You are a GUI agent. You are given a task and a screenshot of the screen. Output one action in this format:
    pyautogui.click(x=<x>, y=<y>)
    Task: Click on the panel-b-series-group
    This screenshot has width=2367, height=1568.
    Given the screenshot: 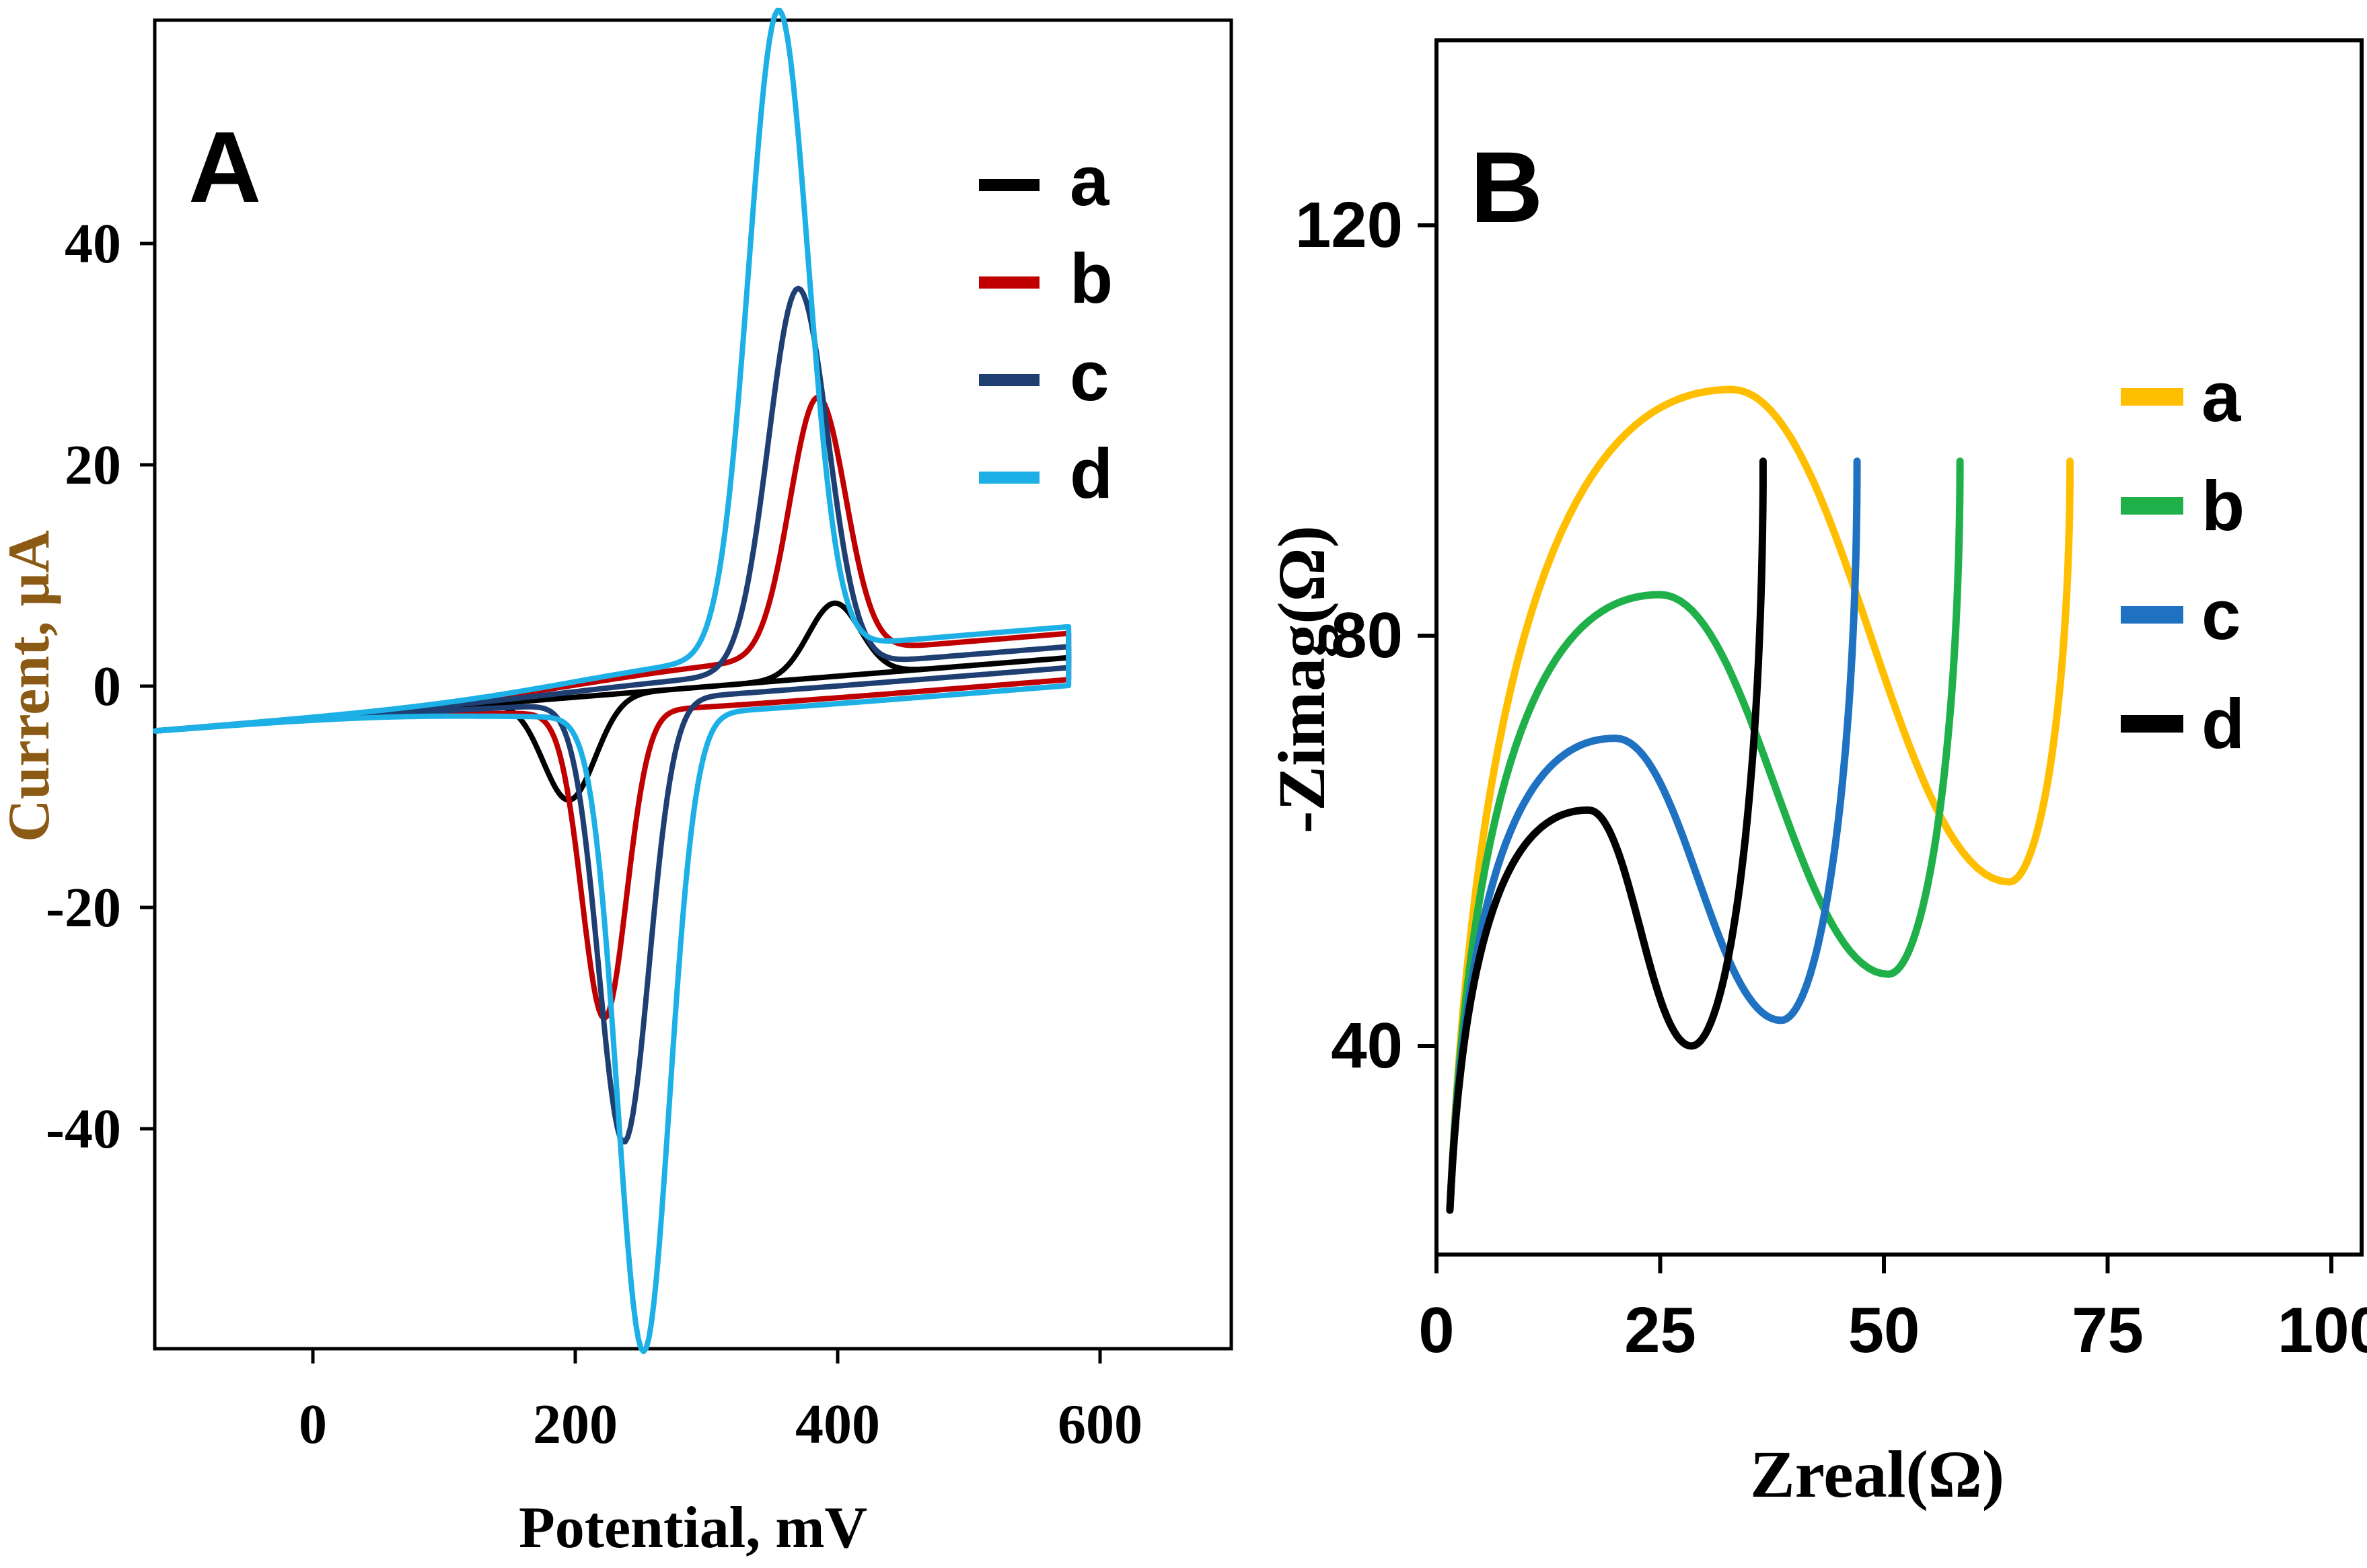 What is the action you would take?
    pyautogui.click(x=1760, y=799)
    